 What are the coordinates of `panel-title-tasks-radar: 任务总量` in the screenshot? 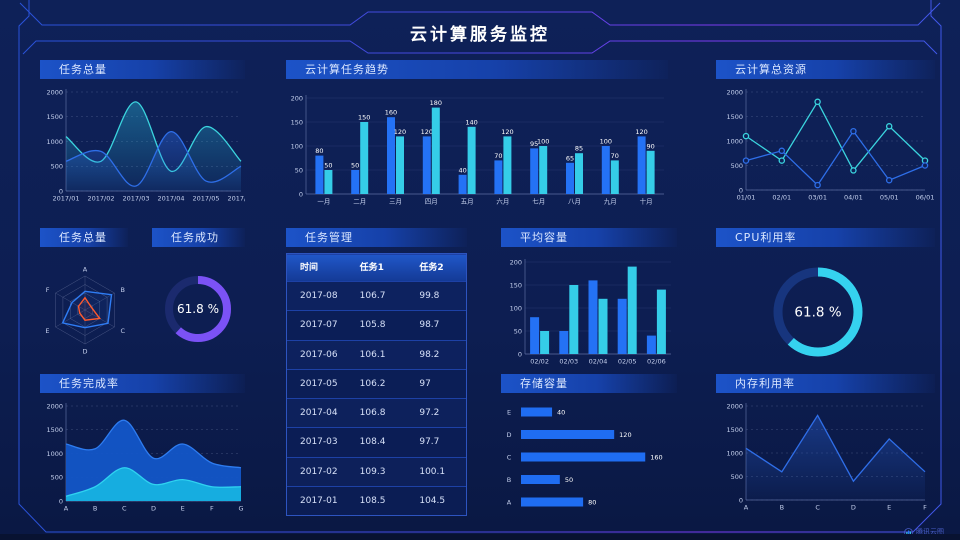 It's located at (84, 237).